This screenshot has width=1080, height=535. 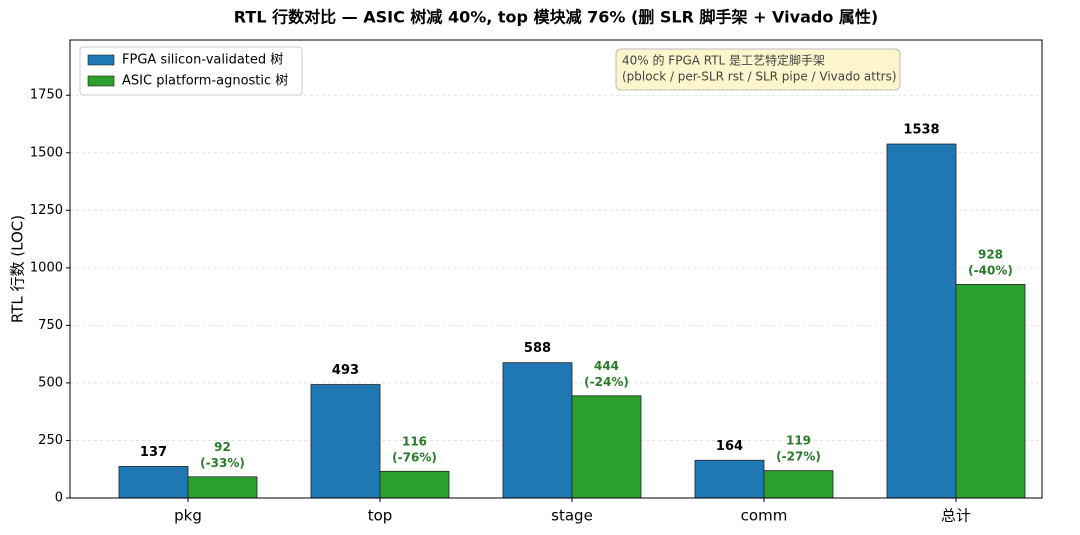 I want to click on x-tick-label: stage, so click(x=572, y=516).